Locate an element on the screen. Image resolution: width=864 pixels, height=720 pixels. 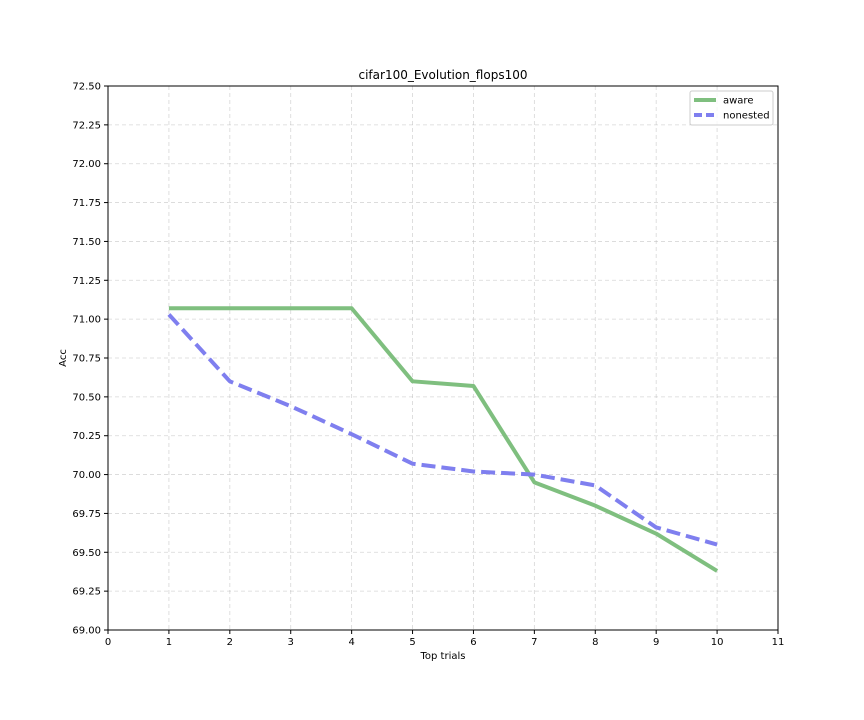
x-tick-label: 9 is located at coordinates (656, 642).